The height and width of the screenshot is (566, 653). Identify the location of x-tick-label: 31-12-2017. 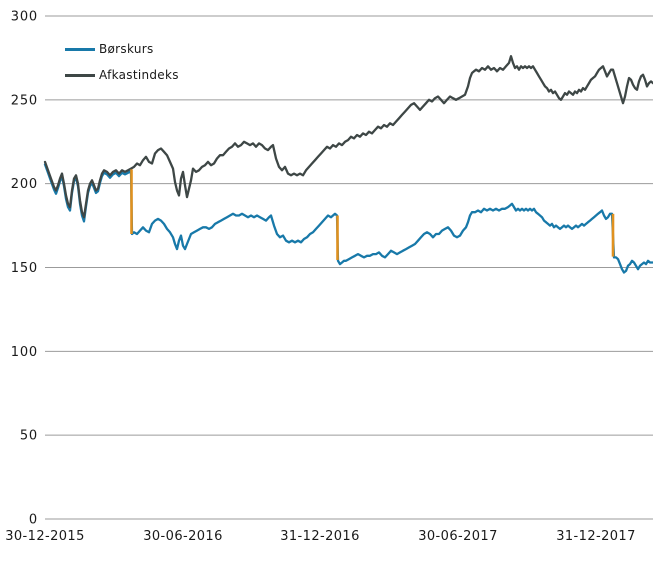
(596, 536).